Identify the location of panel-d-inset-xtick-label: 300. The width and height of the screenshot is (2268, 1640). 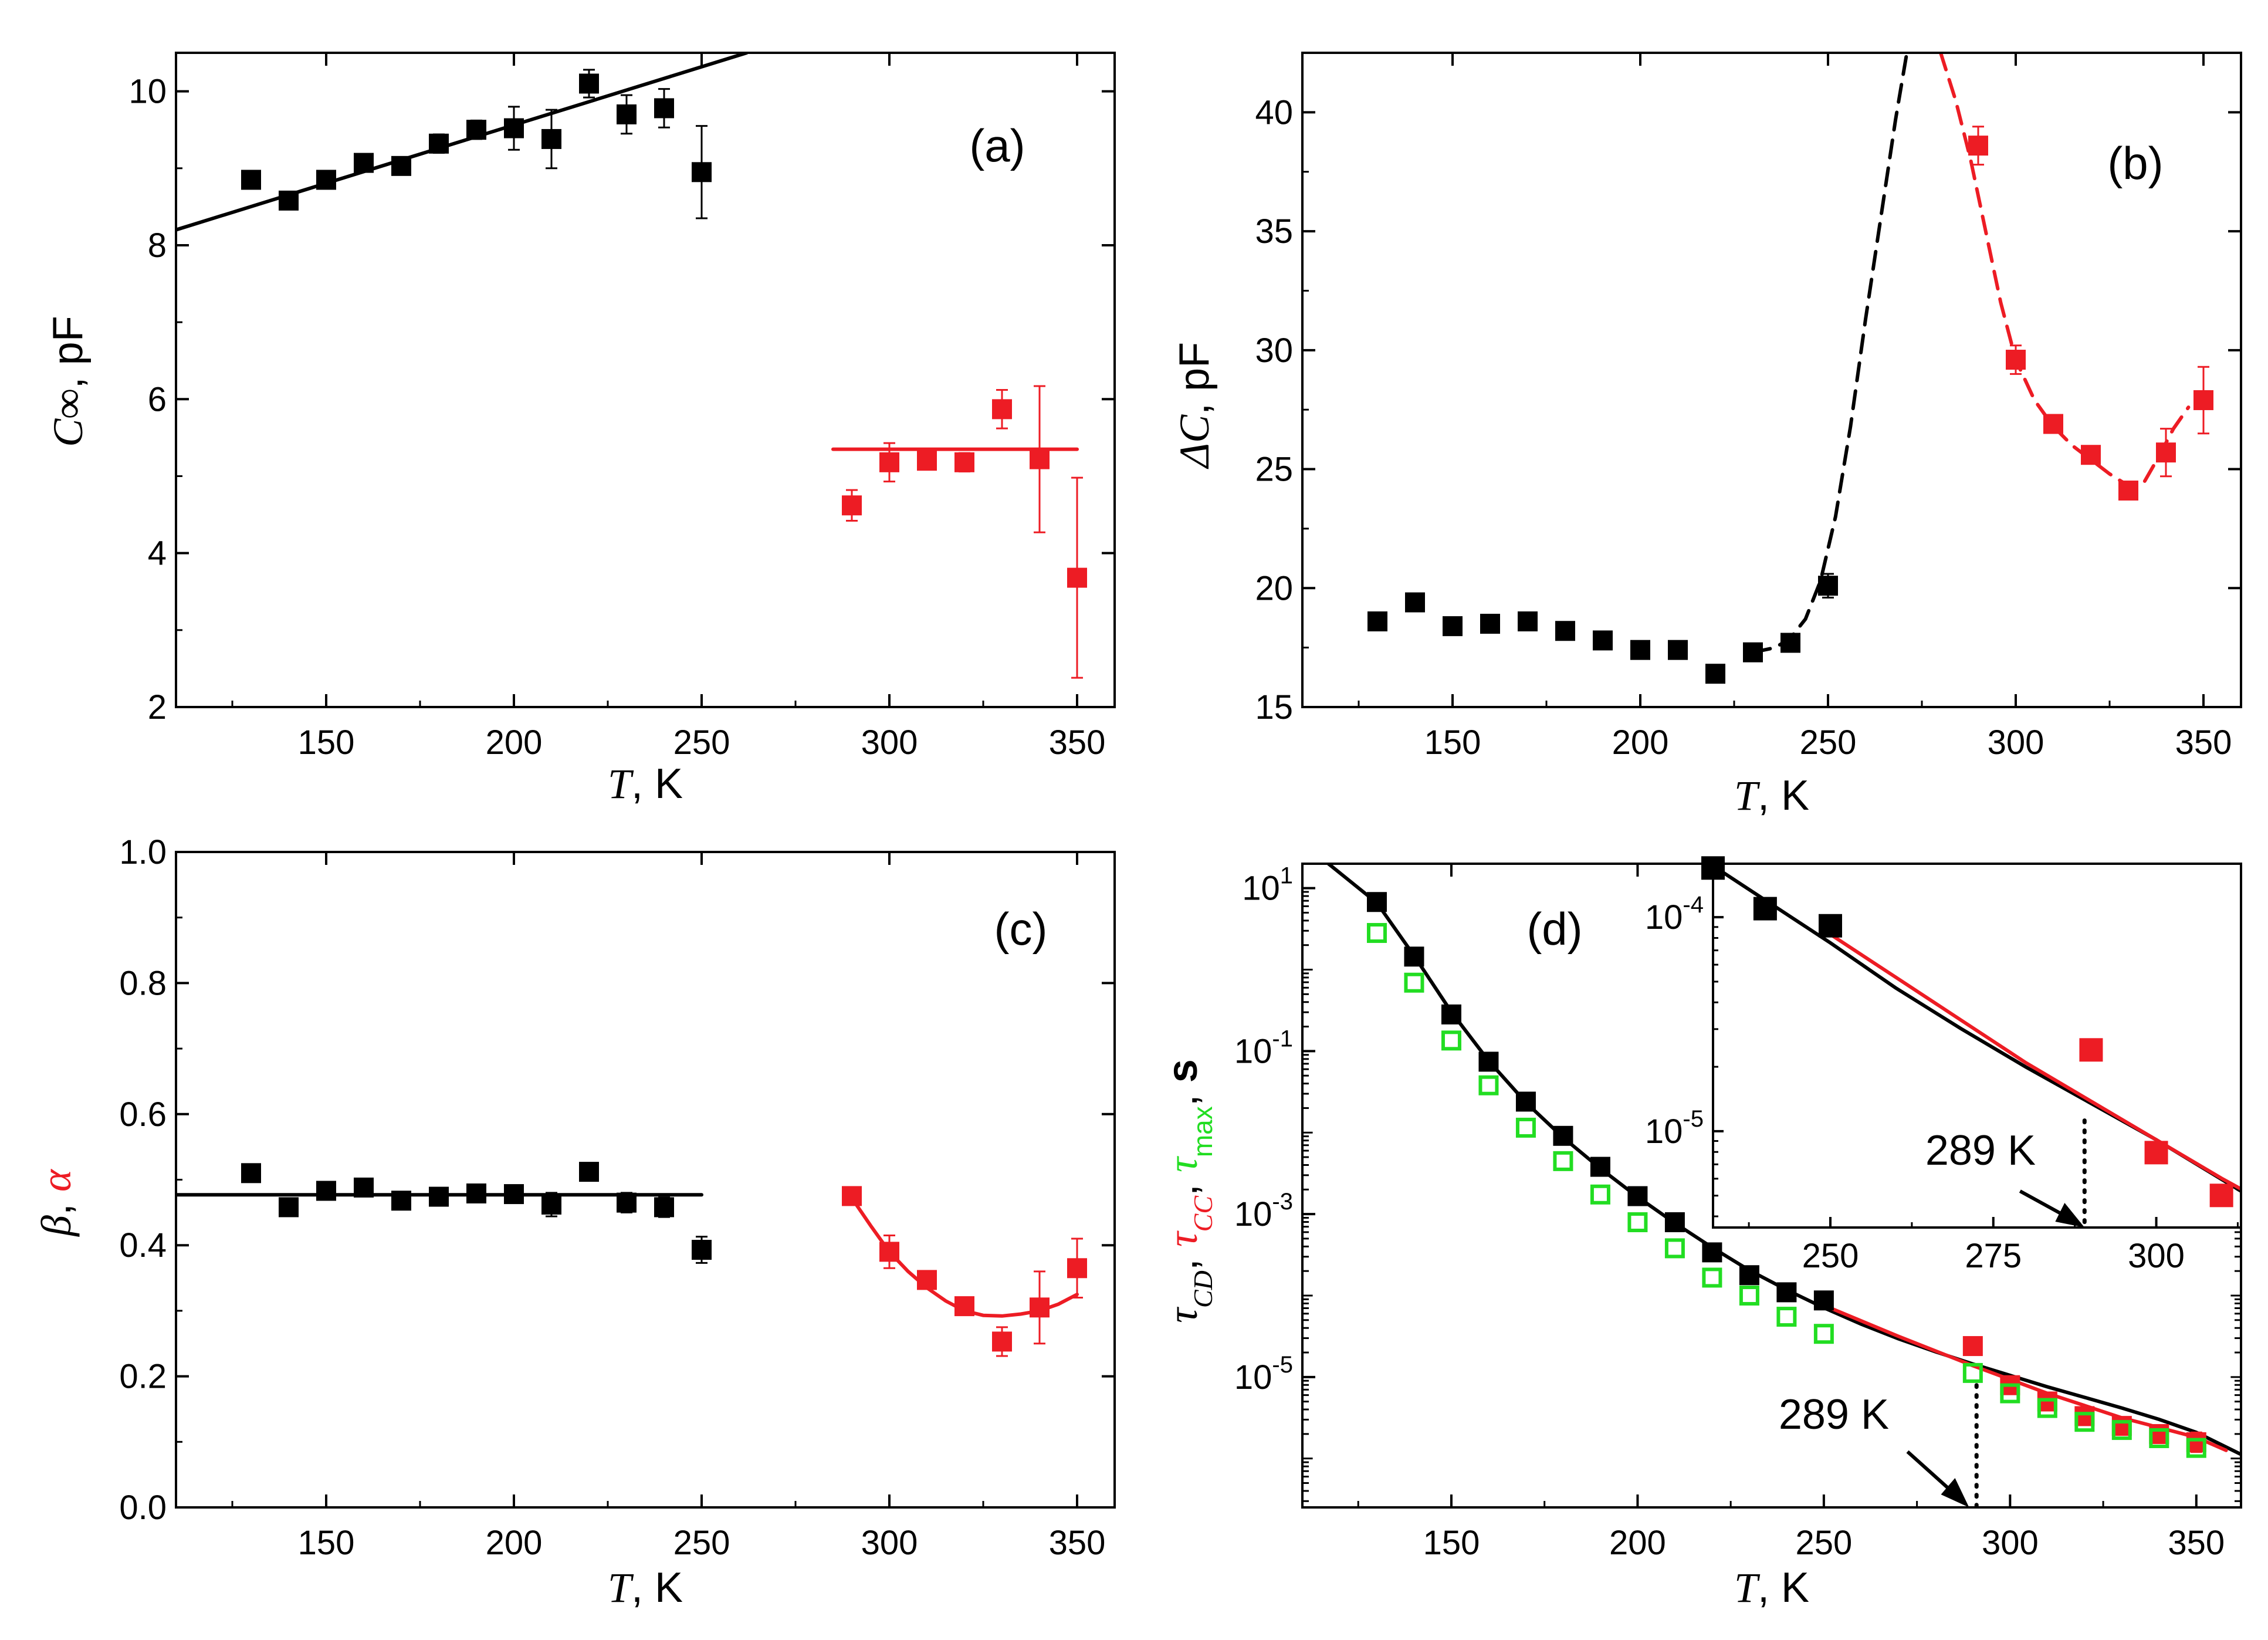
(2156, 1256).